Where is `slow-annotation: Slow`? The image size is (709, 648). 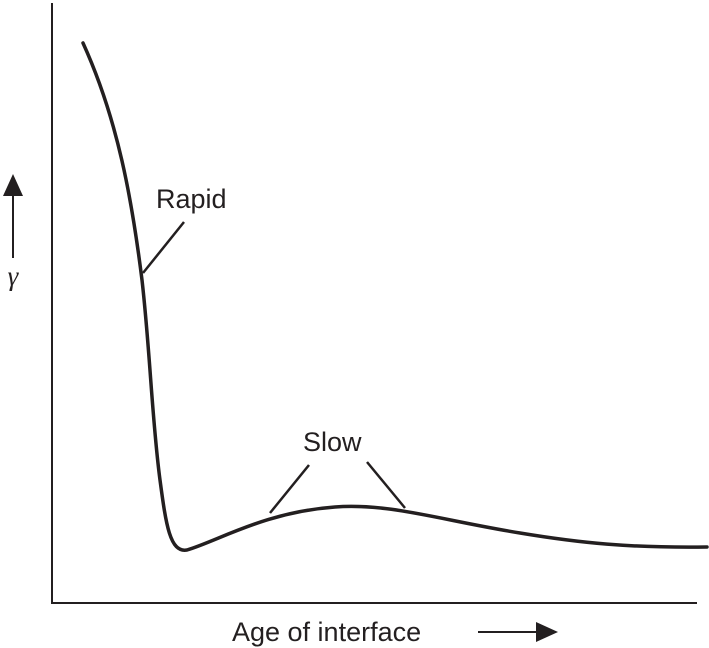
slow-annotation: Slow is located at coordinates (332, 442).